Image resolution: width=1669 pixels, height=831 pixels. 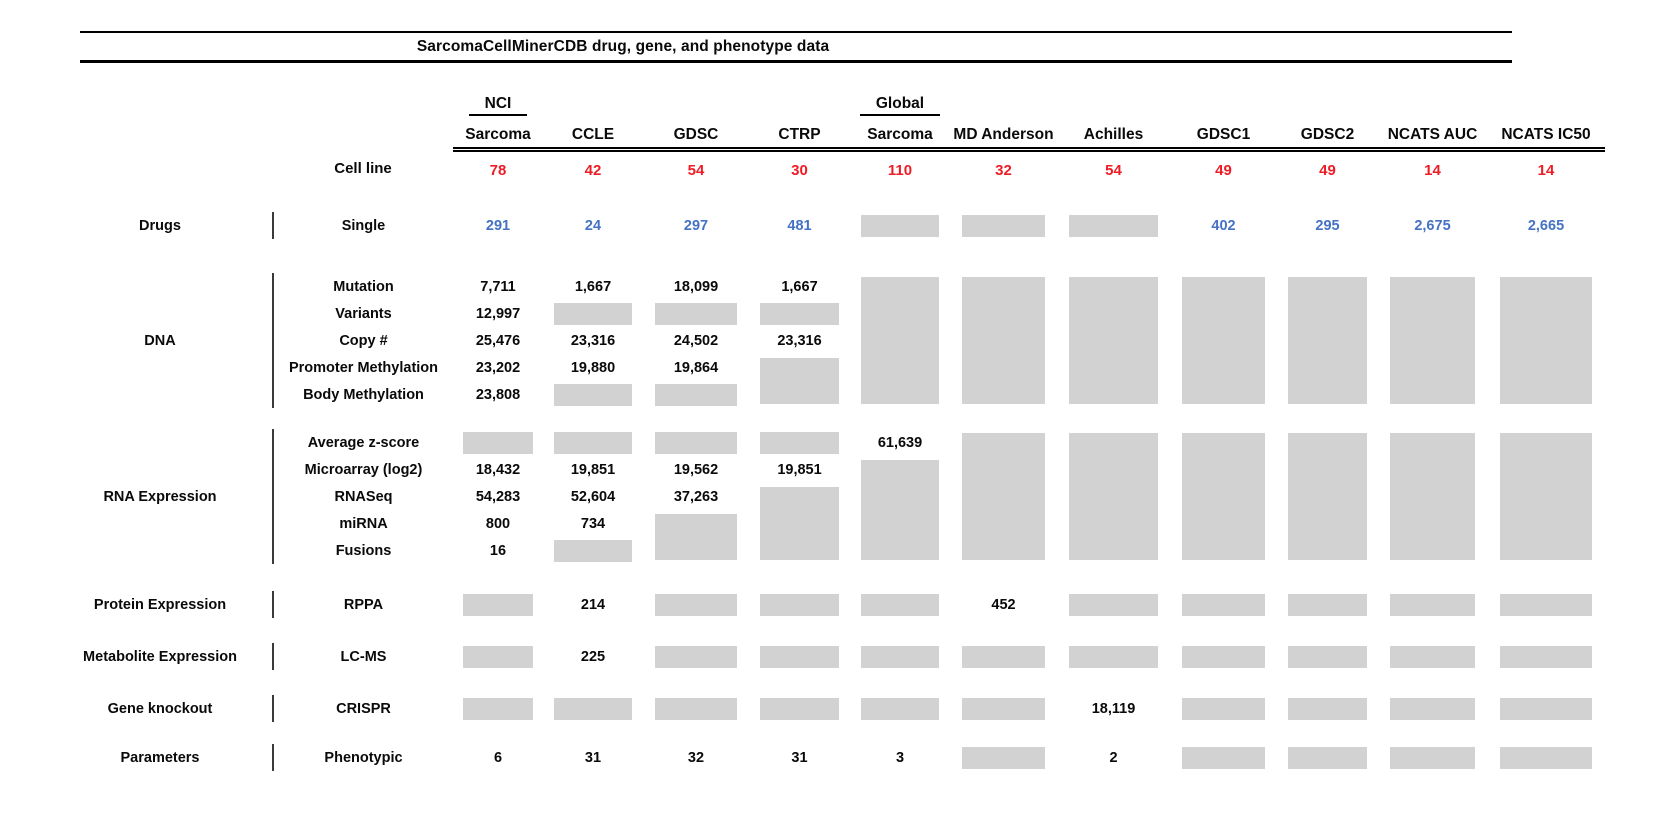 I want to click on data-value: 225, so click(x=593, y=656).